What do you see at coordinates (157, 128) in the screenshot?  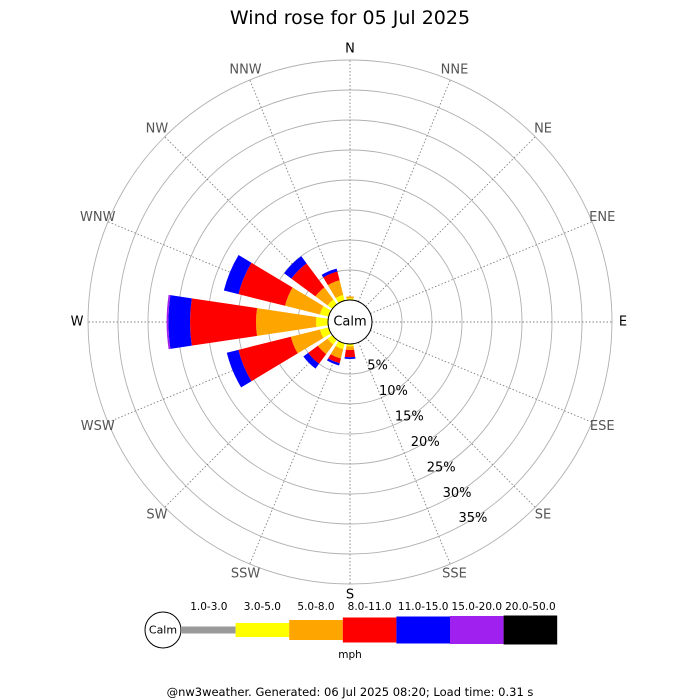 I see `direction-label-nw: NW` at bounding box center [157, 128].